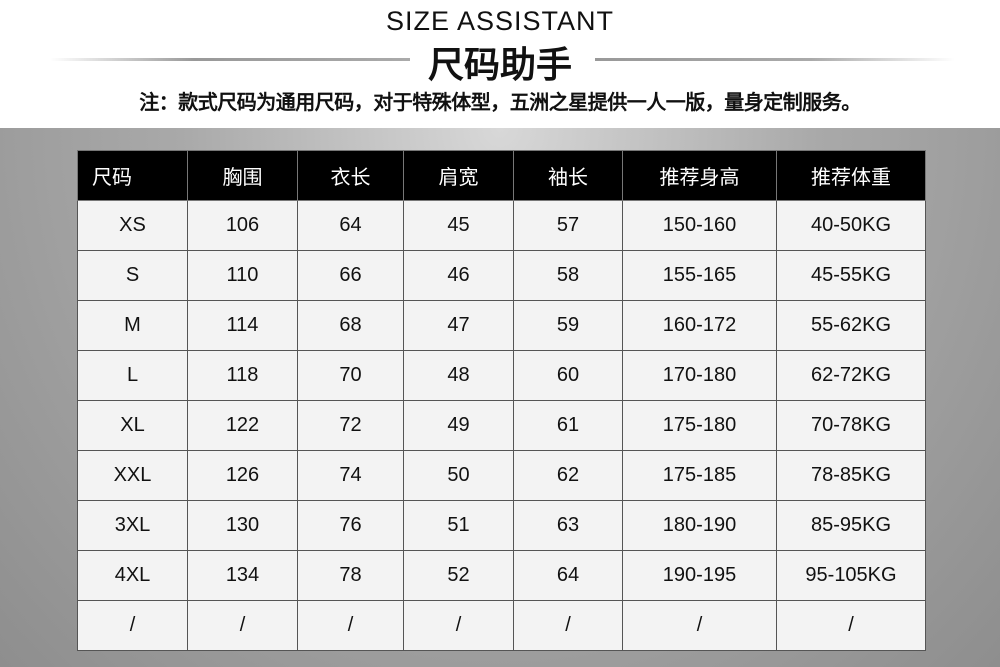 This screenshot has height=667, width=1000. I want to click on table-cell: 130, so click(242, 525).